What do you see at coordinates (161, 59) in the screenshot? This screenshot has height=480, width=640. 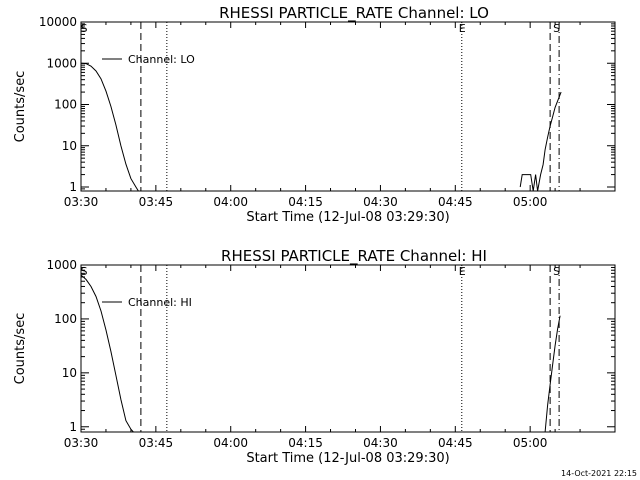 I see `legend-label: Channel: LO` at bounding box center [161, 59].